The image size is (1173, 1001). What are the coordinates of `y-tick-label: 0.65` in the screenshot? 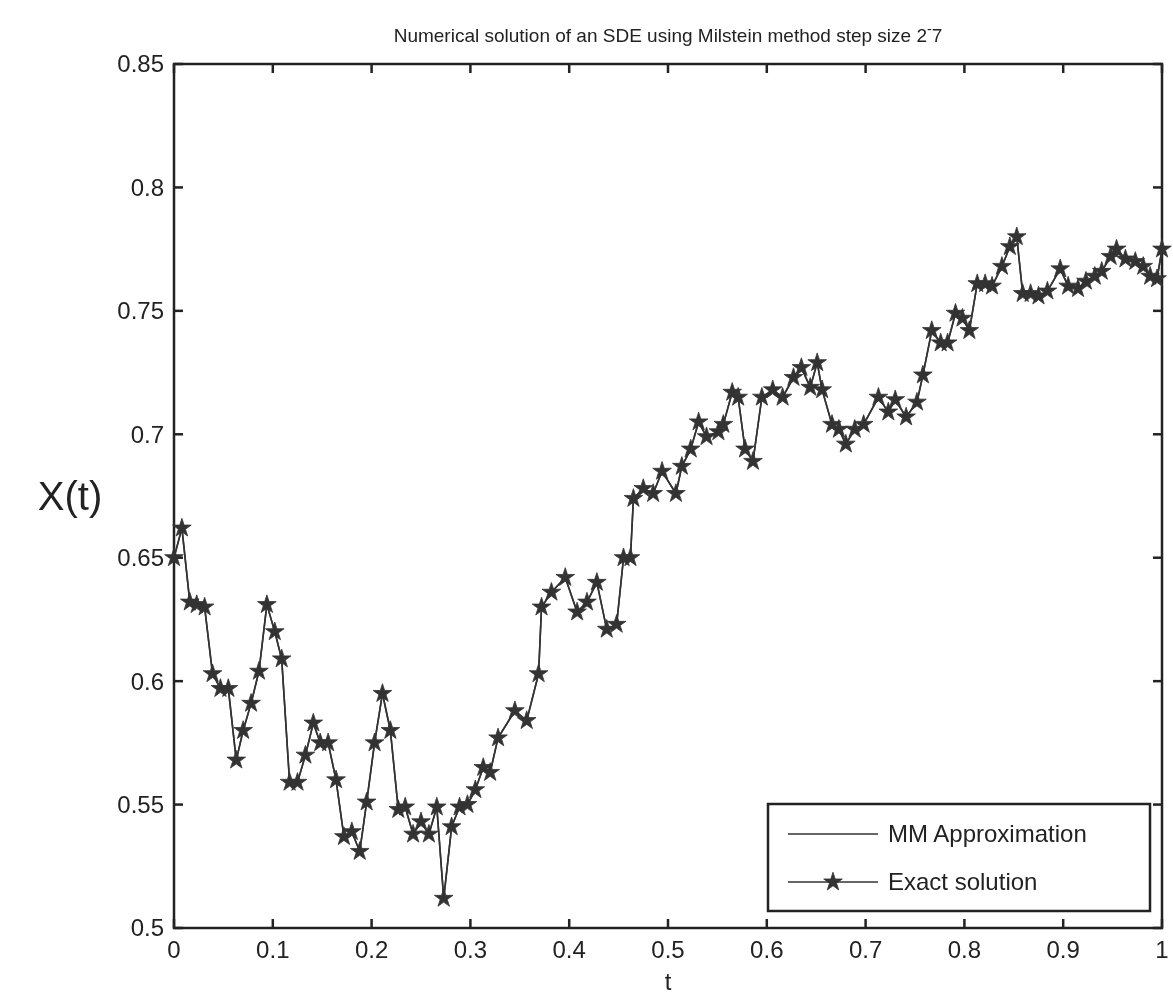 It's located at (140, 558).